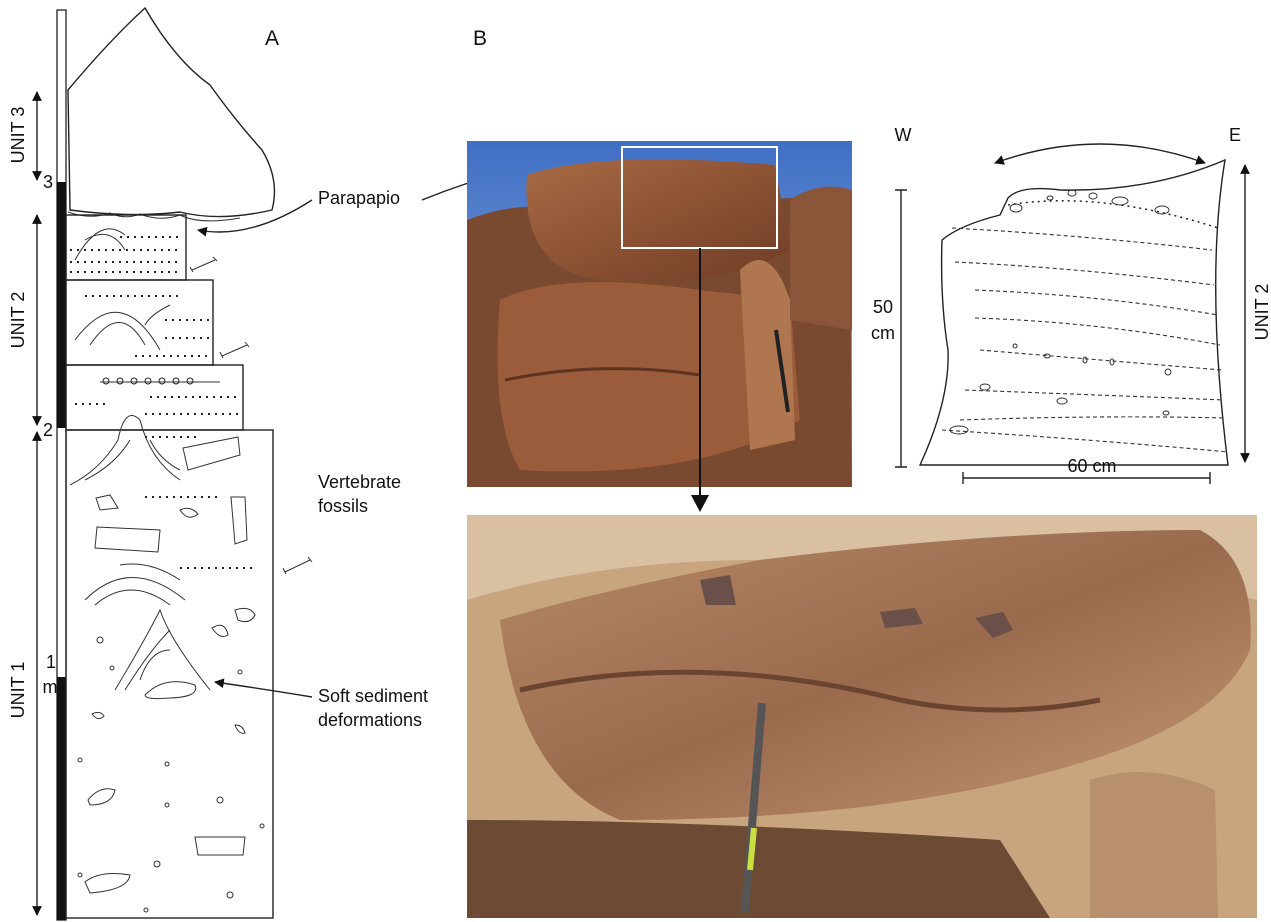 Image resolution: width=1271 pixels, height=922 pixels. I want to click on annotation: Vertebrate, so click(359, 482).